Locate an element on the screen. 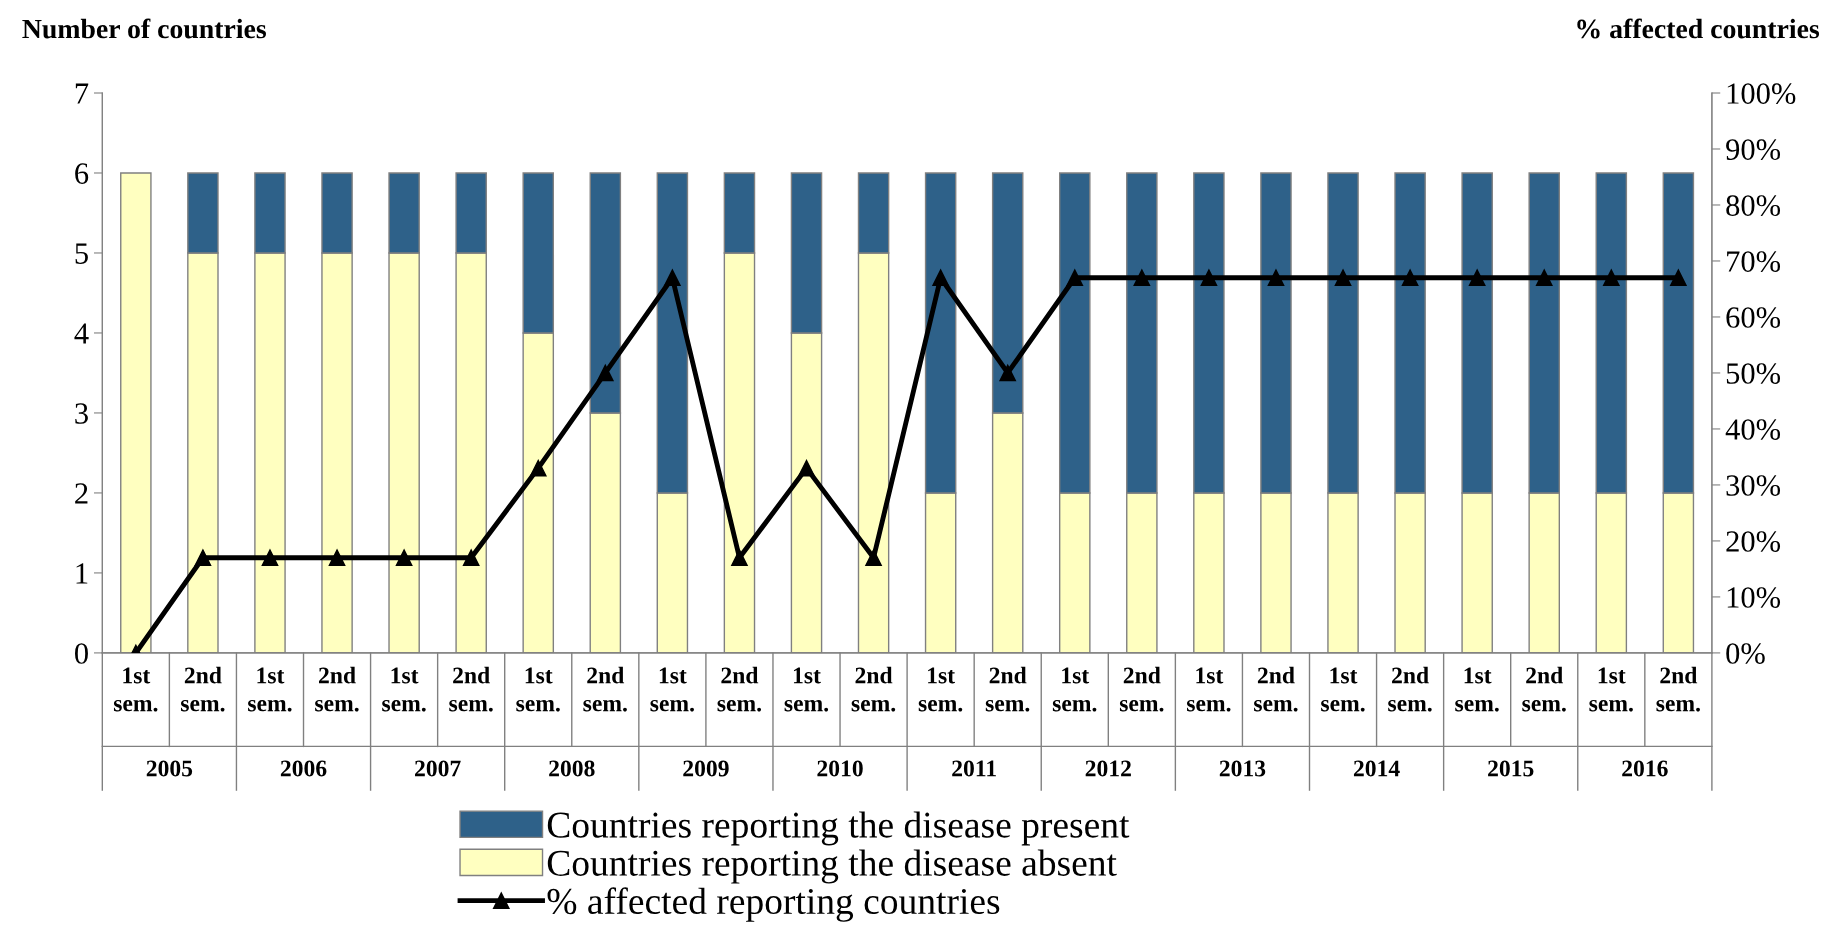 This screenshot has width=1827, height=949. text: 2012 is located at coordinates (1108, 768).